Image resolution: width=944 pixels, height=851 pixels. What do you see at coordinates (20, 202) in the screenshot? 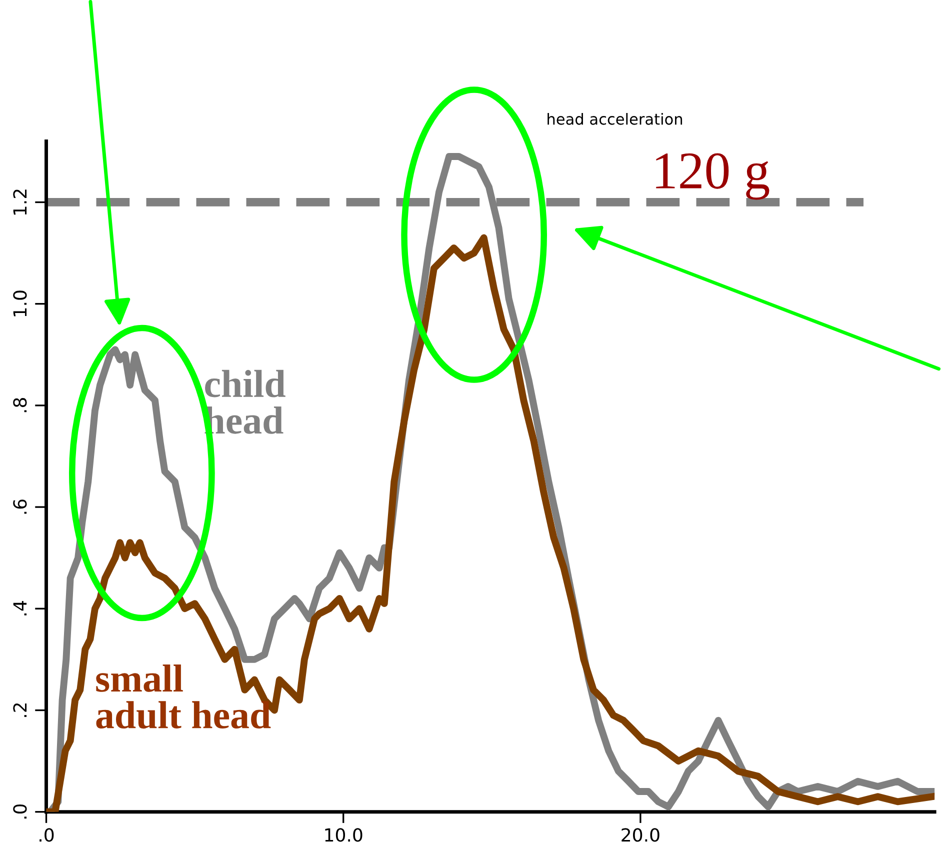
I see `y-tick-label: 1.2` at bounding box center [20, 202].